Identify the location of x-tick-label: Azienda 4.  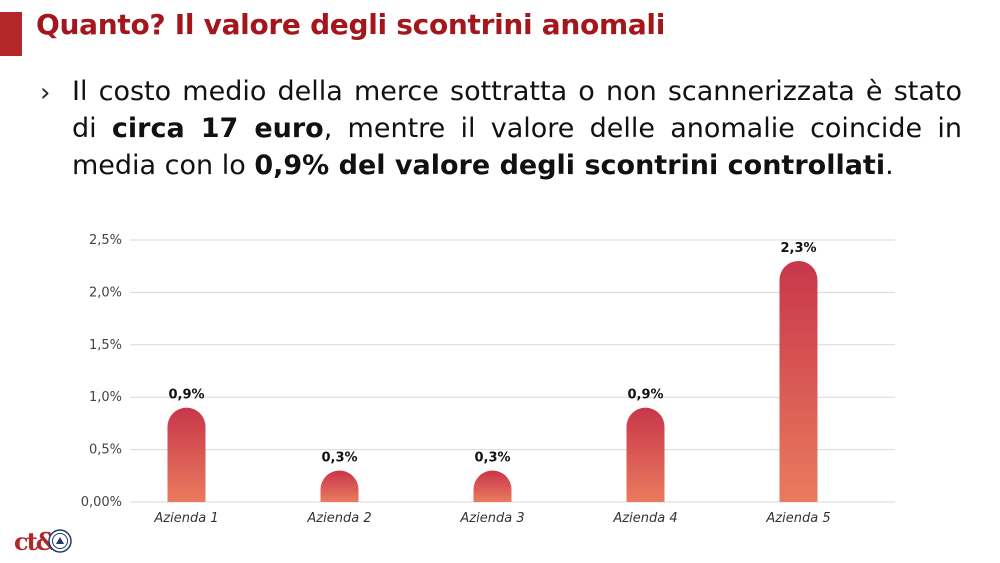
(644, 518).